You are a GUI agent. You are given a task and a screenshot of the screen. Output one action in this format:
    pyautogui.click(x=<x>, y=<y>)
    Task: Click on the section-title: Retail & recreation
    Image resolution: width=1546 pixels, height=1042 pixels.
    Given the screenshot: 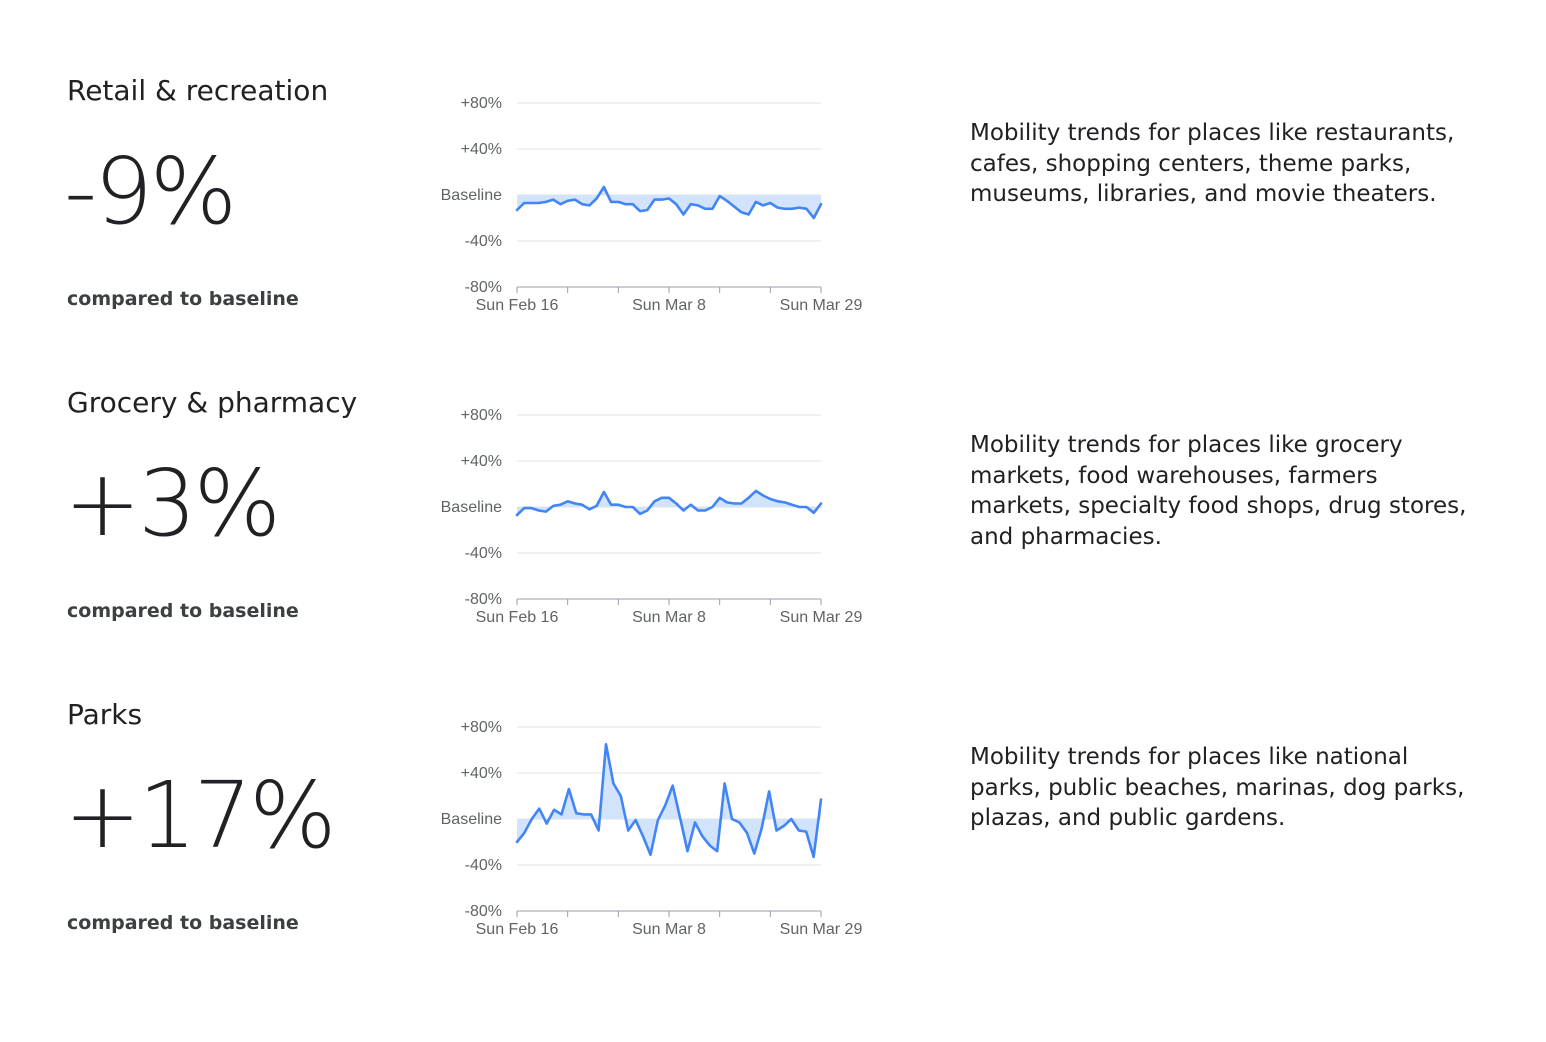 What is the action you would take?
    pyautogui.click(x=198, y=90)
    